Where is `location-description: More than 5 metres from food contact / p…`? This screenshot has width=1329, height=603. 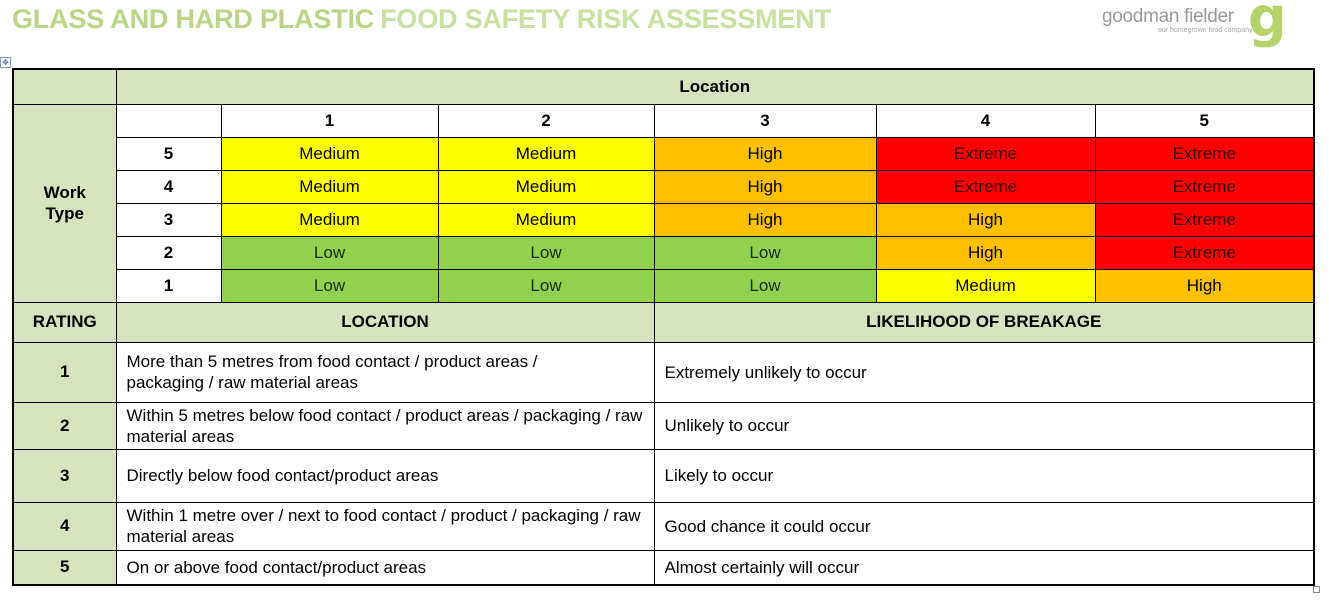 location-description: More than 5 metres from food contact / p… is located at coordinates (385, 372).